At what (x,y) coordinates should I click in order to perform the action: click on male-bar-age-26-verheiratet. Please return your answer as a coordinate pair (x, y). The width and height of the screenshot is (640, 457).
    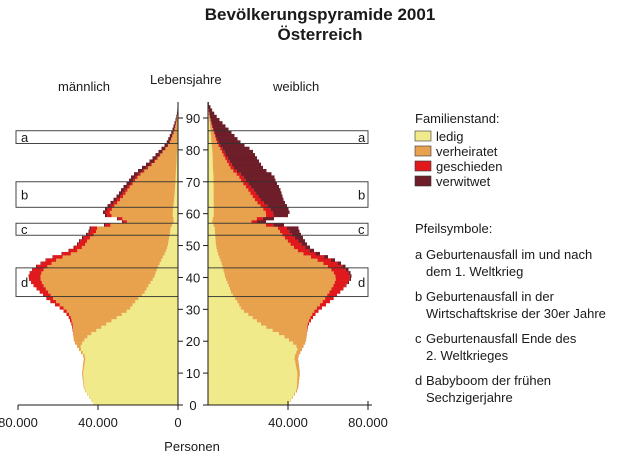
    Looking at the image, I should click on (91, 320).